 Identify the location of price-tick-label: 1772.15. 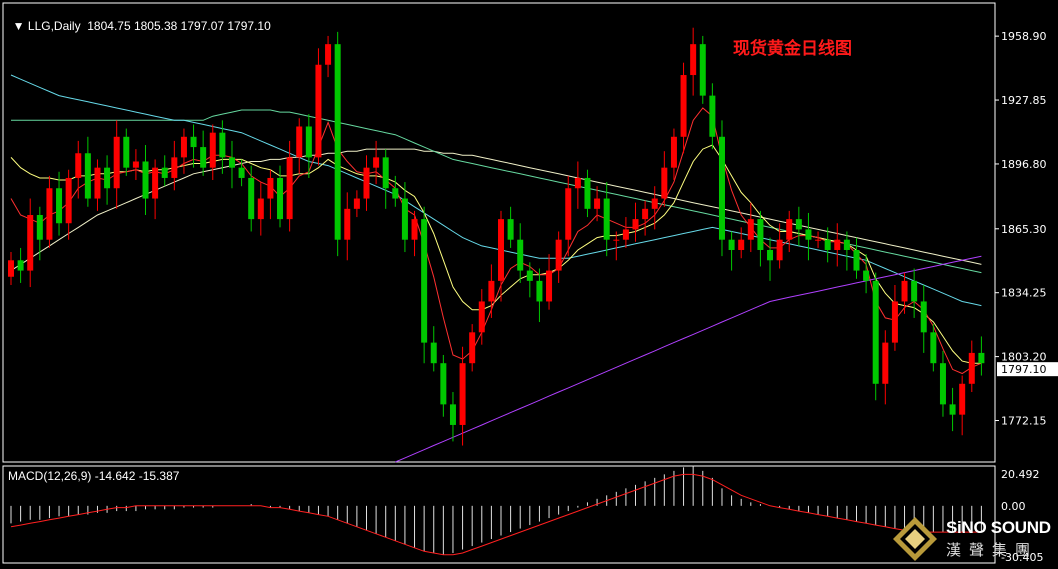
(1024, 421).